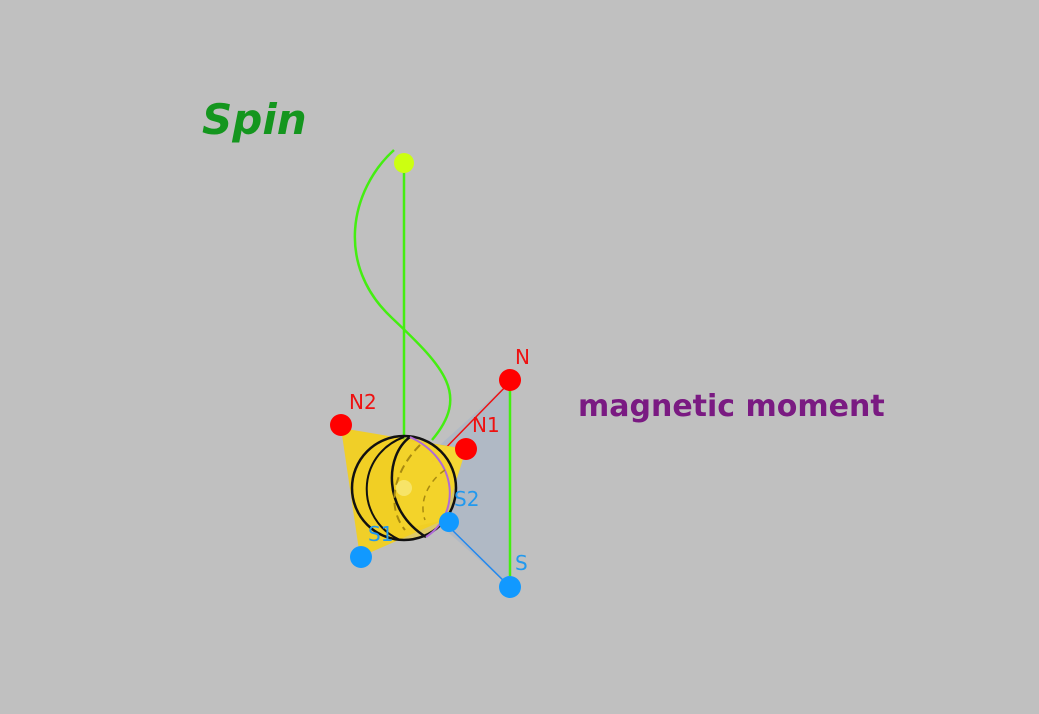  I want to click on label-s2: S2, so click(466, 499).